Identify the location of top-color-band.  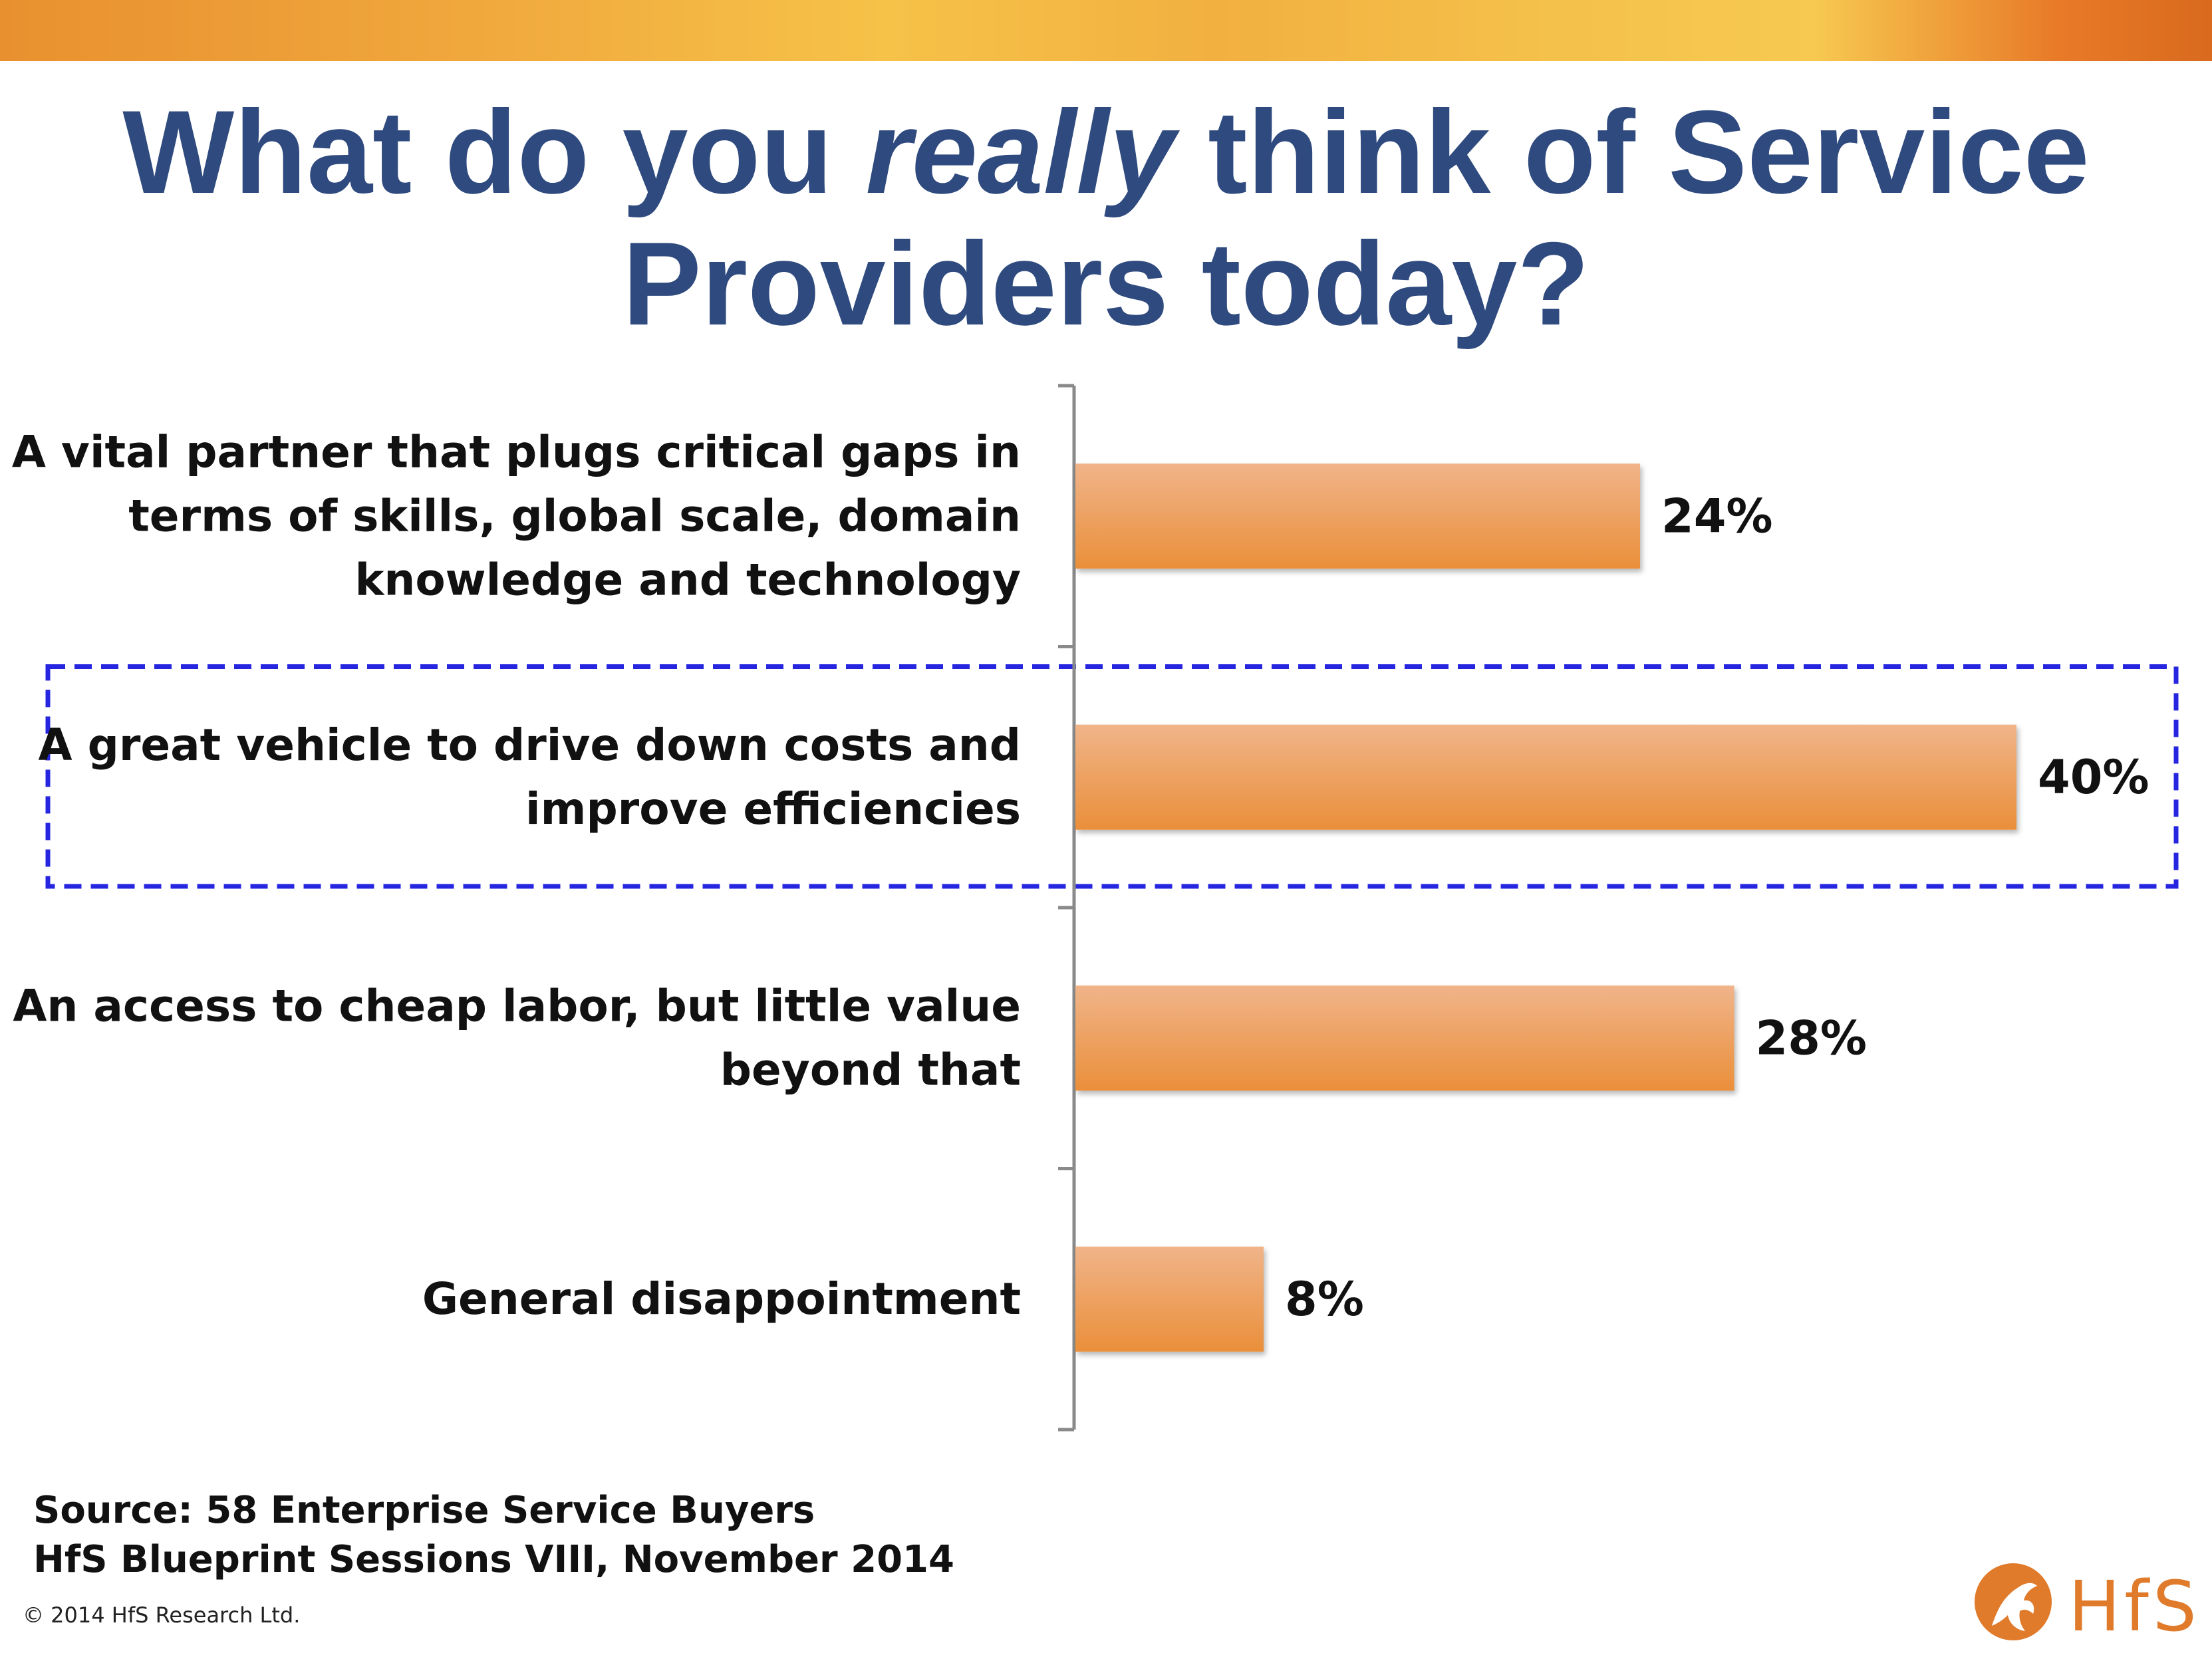
(1106, 30).